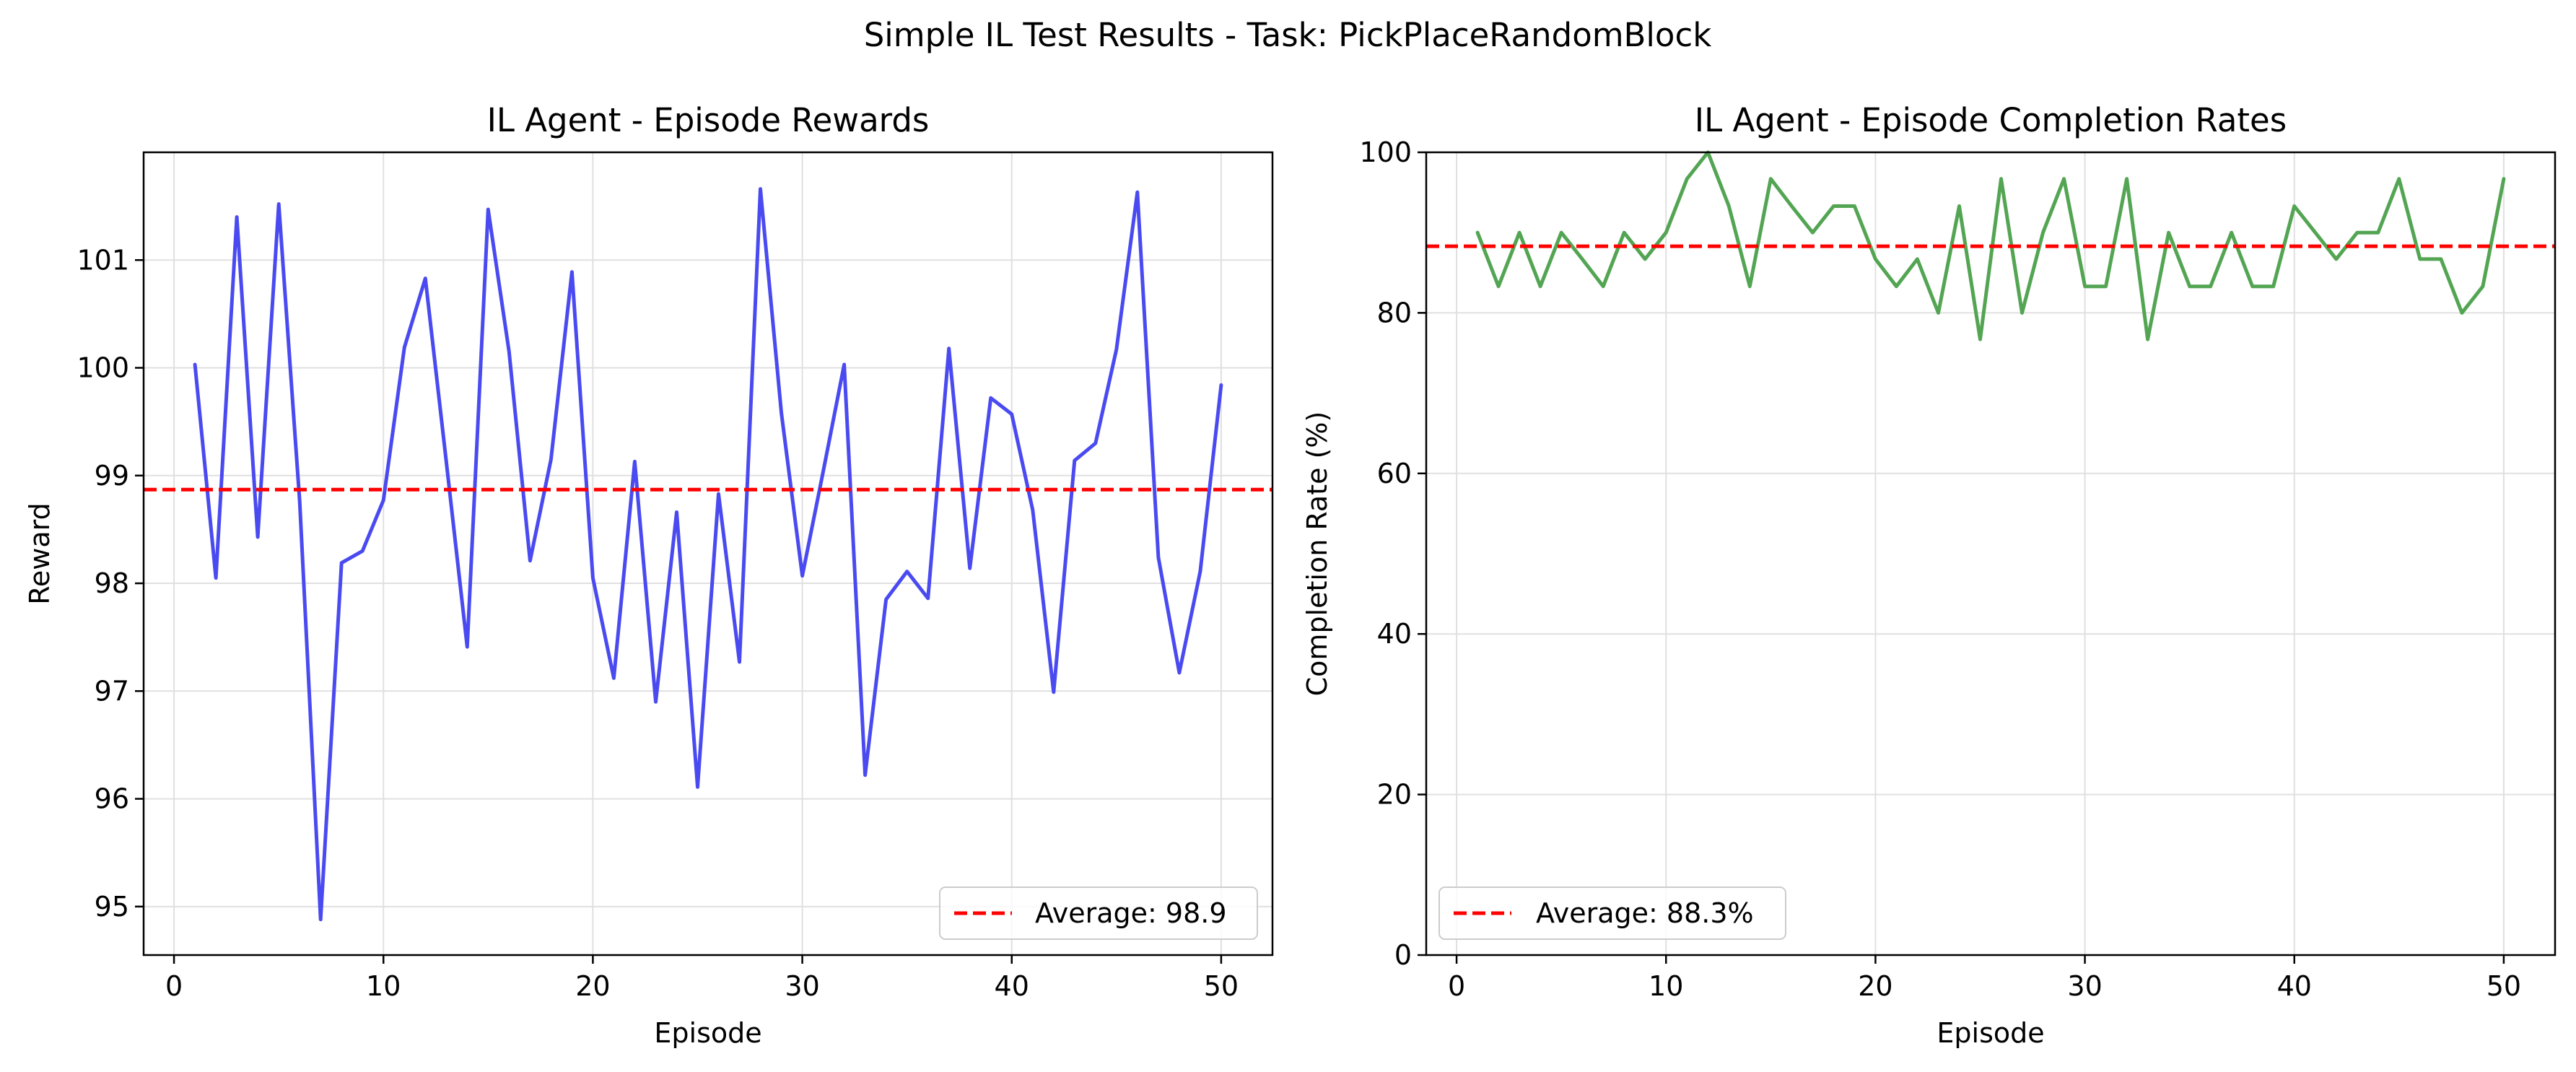 The width and height of the screenshot is (2576, 1072). What do you see at coordinates (2294, 986) in the screenshot?
I see `completion-xtick-label: 40` at bounding box center [2294, 986].